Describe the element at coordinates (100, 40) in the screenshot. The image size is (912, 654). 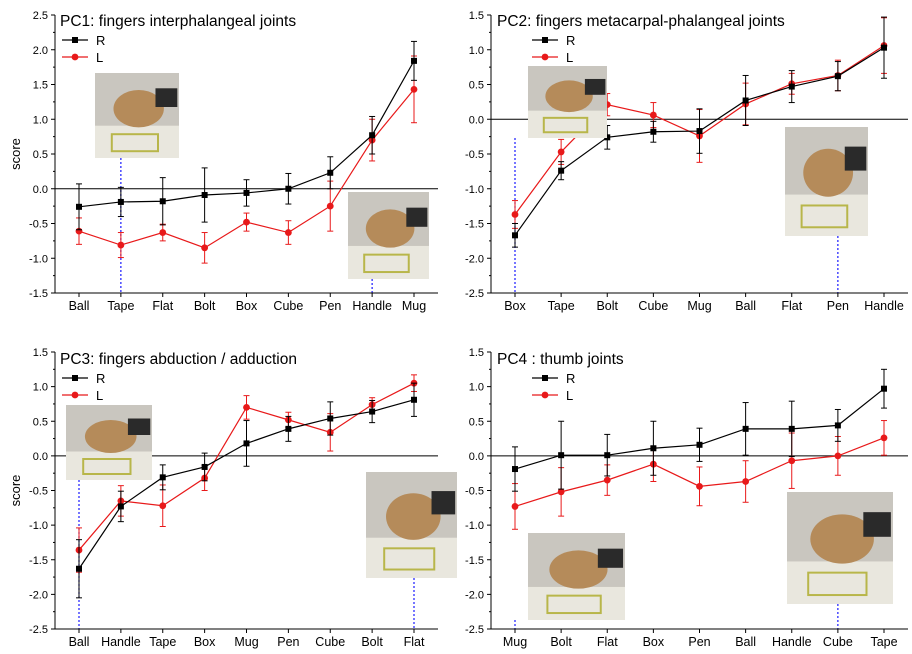
I see `legend-label: R` at that location.